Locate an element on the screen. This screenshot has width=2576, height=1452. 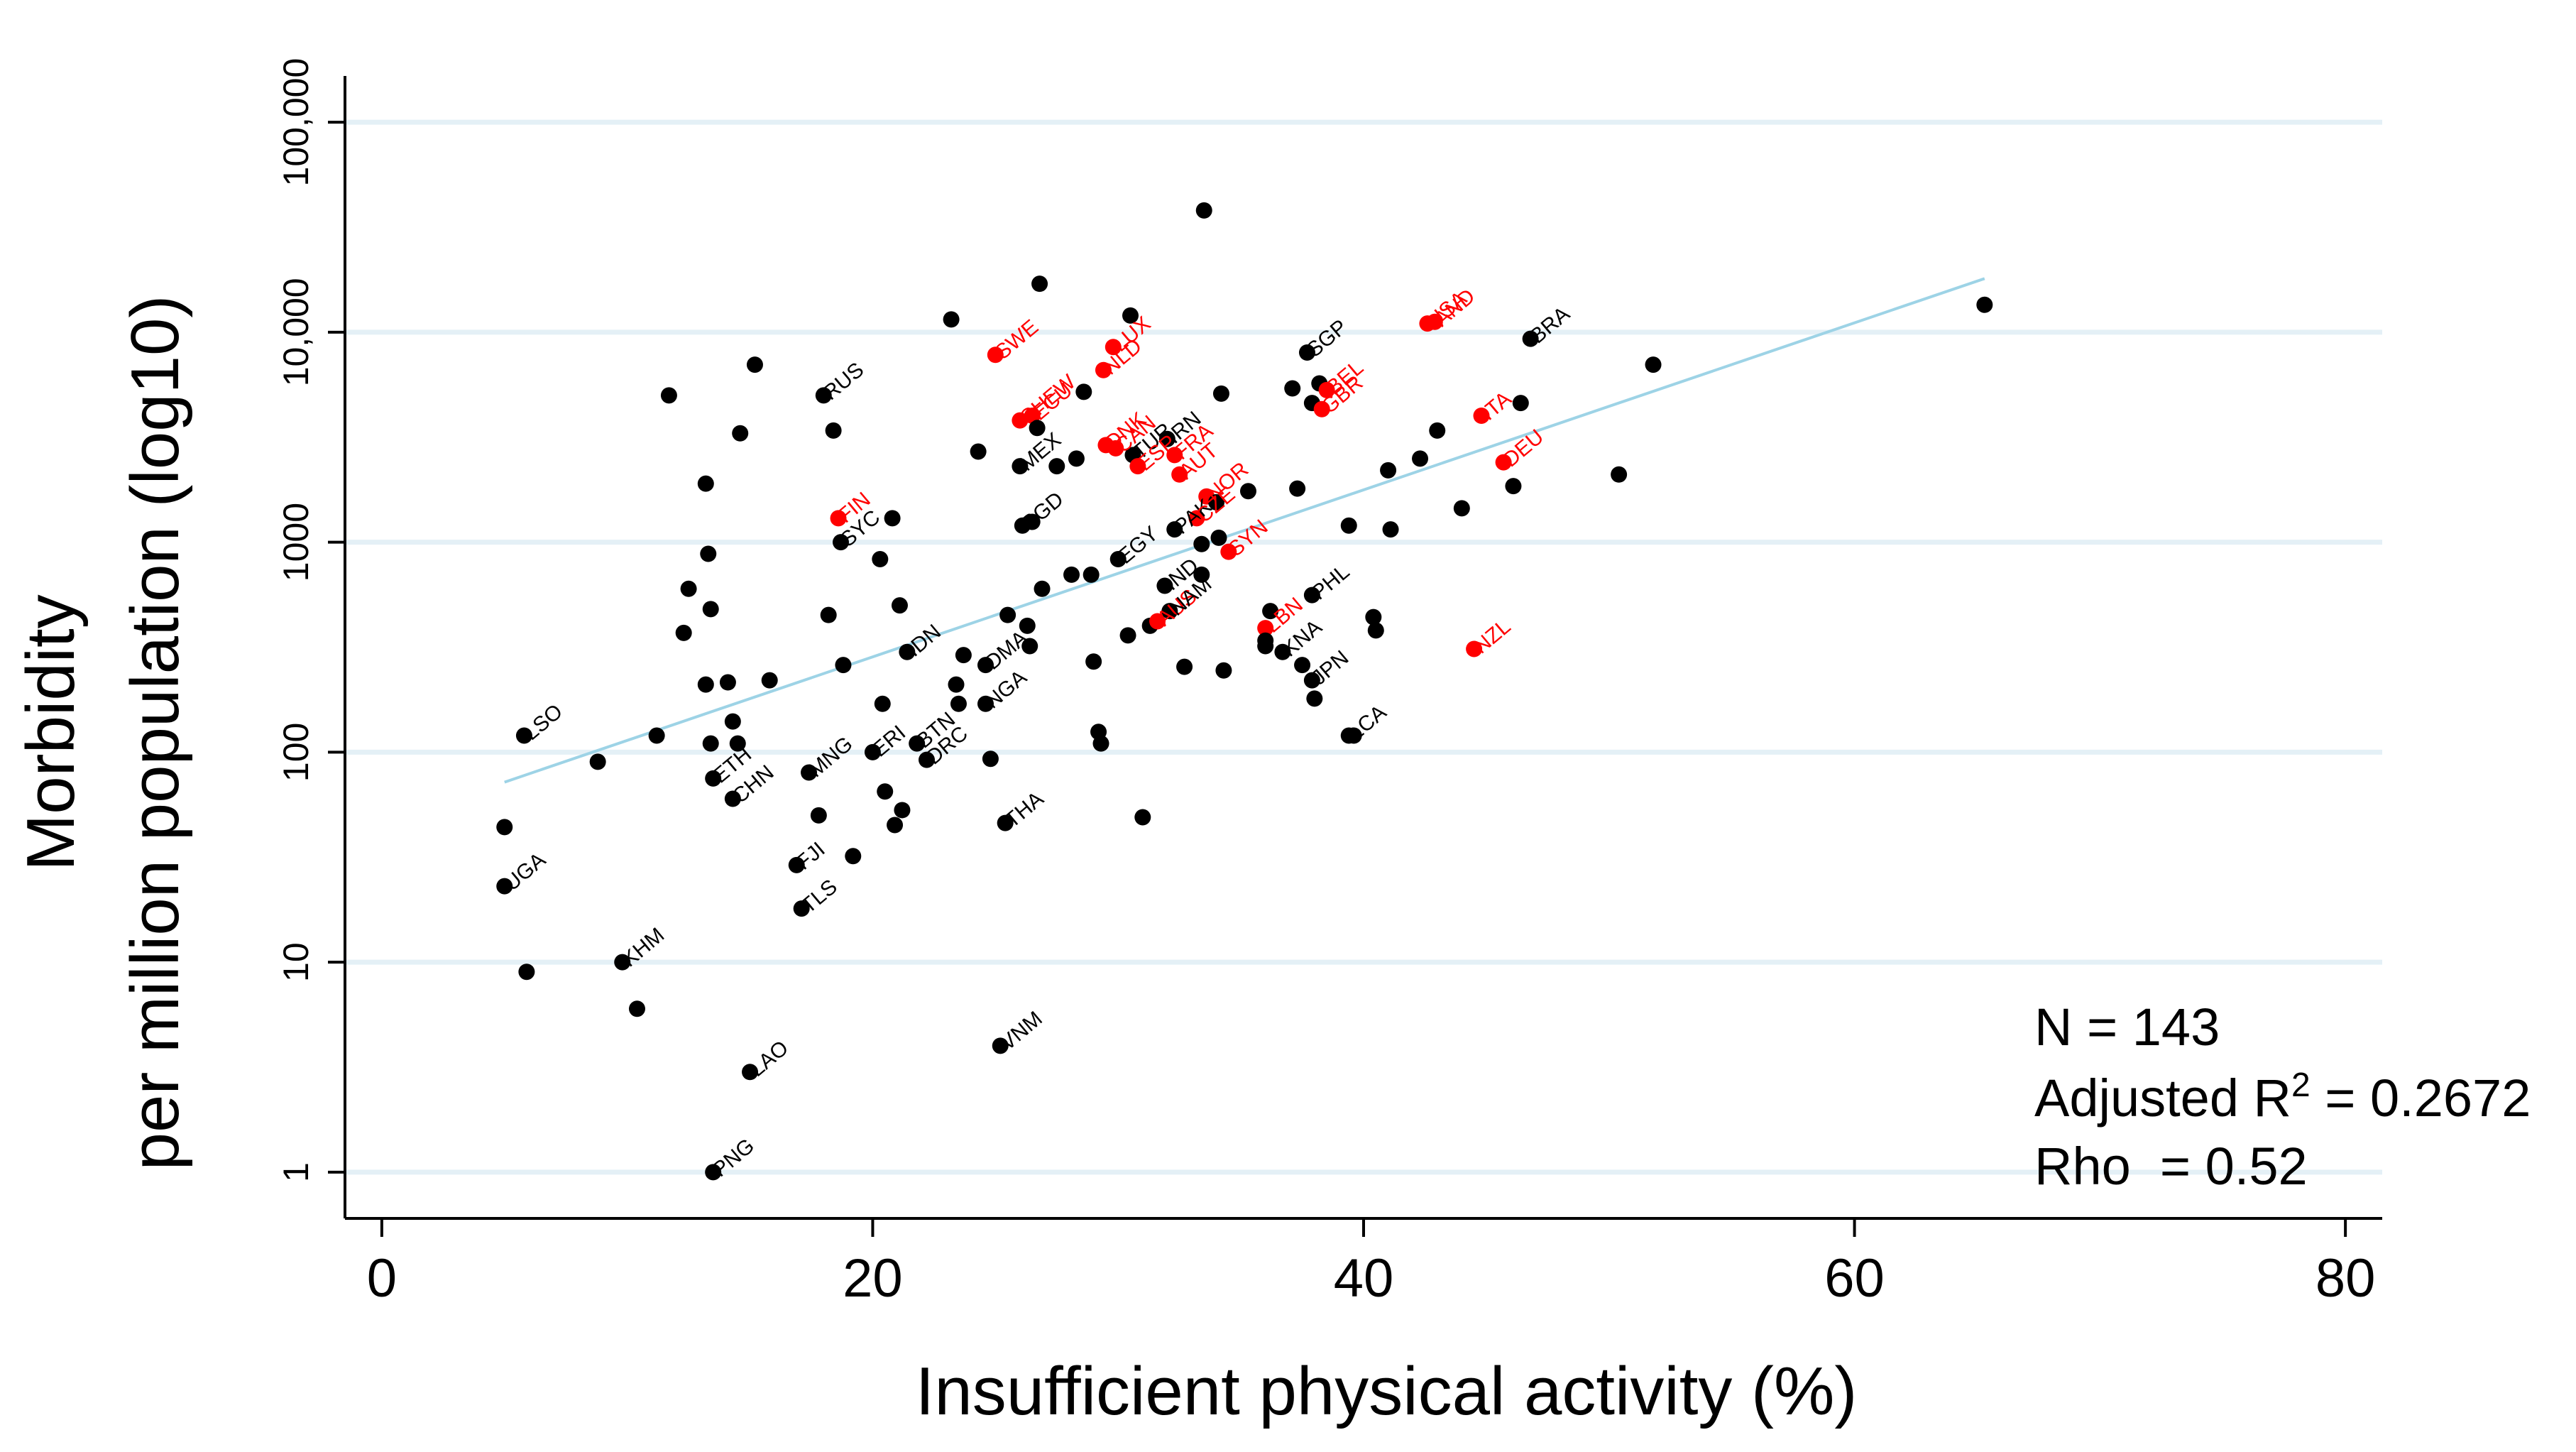
point-vnm is located at coordinates (1001, 1045).